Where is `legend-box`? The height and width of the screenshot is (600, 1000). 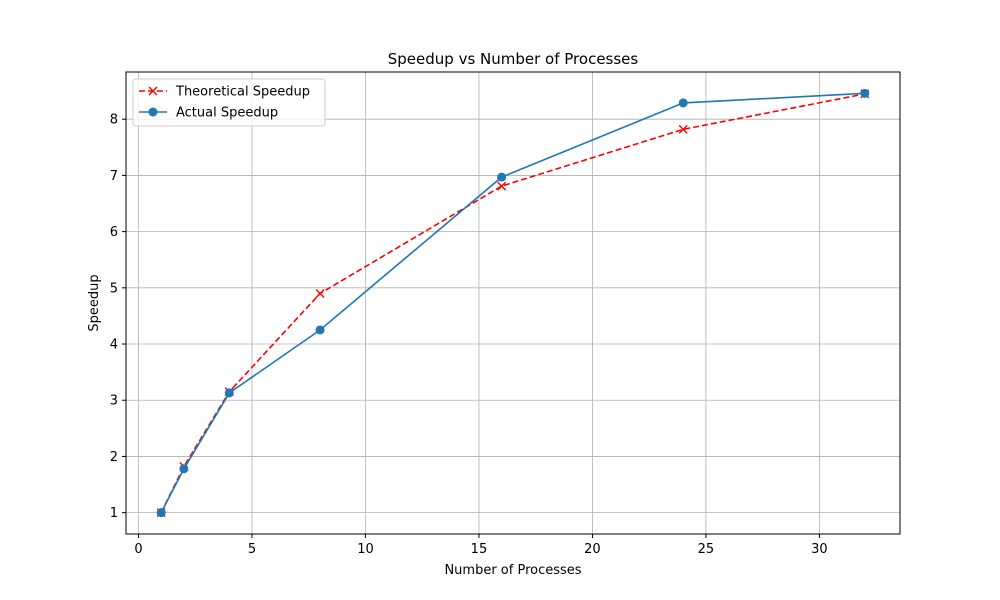 legend-box is located at coordinates (229, 102).